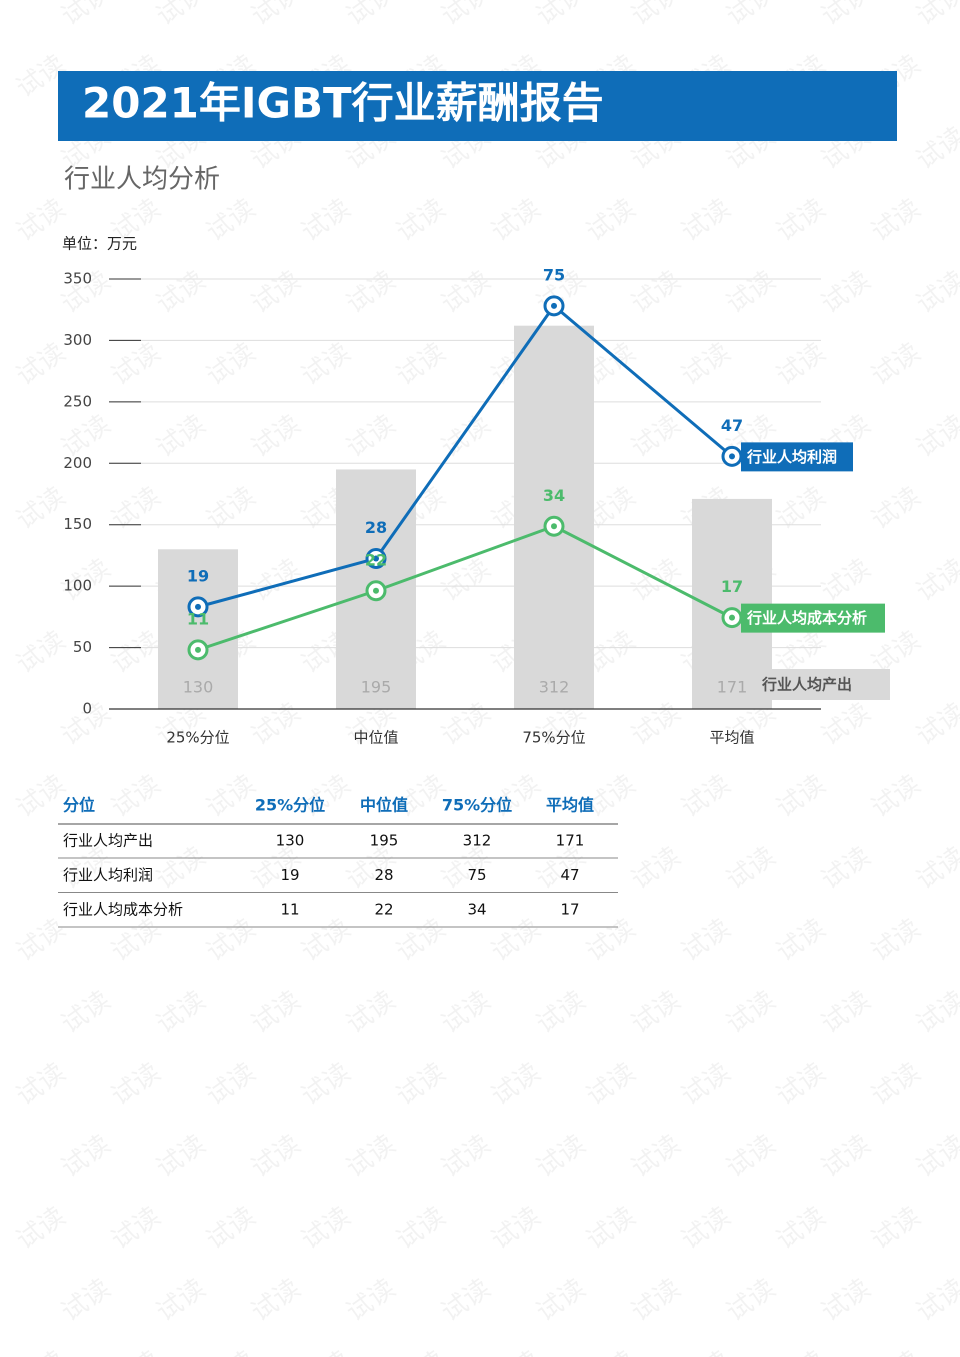 This screenshot has width=960, height=1357. I want to click on table-header: 平均值, so click(570, 805).